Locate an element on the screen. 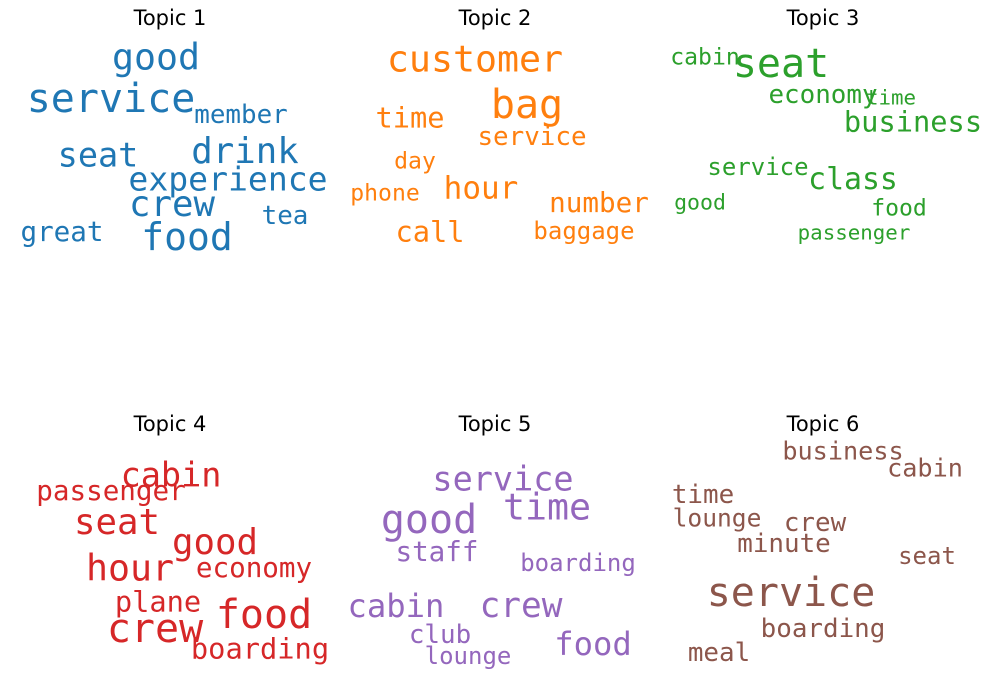 This screenshot has height=678, width=990. word-plane: plane is located at coordinates (158, 601).